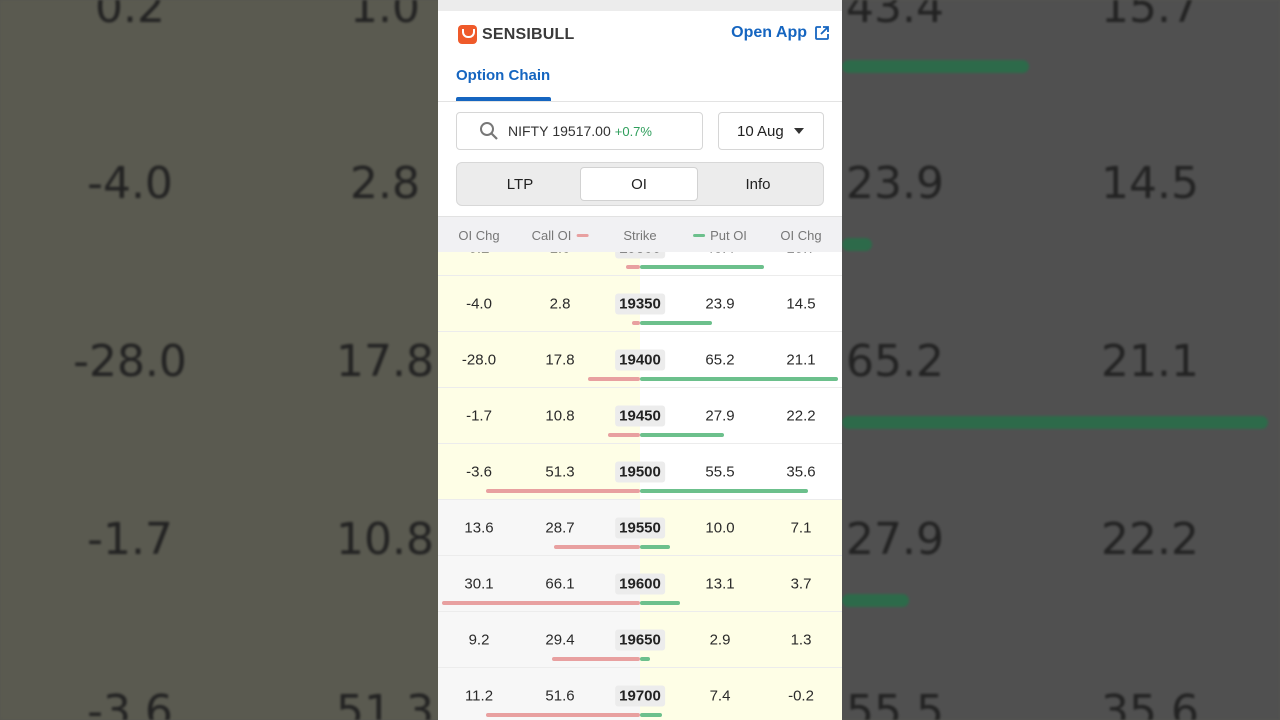  I want to click on call-oi-chg: 0.2, so click(479, 254).